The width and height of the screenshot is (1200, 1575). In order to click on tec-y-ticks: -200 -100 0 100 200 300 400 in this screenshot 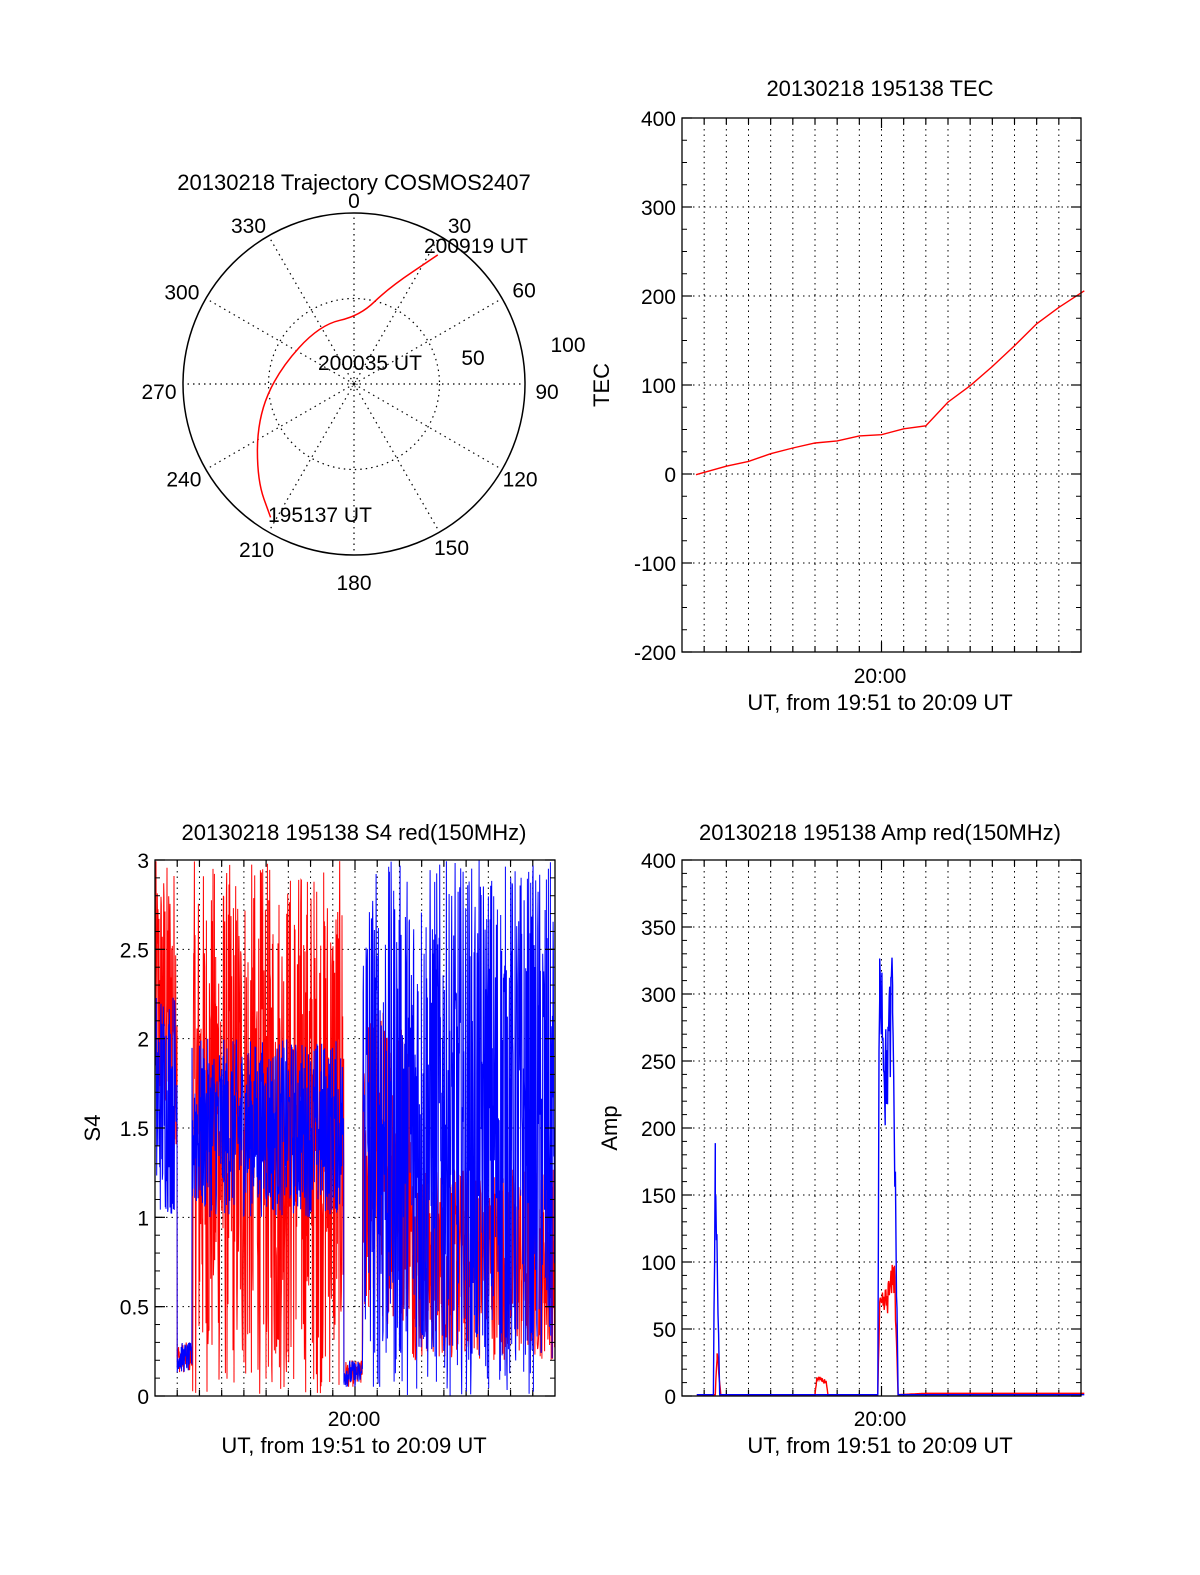, I will do `click(857, 386)`.